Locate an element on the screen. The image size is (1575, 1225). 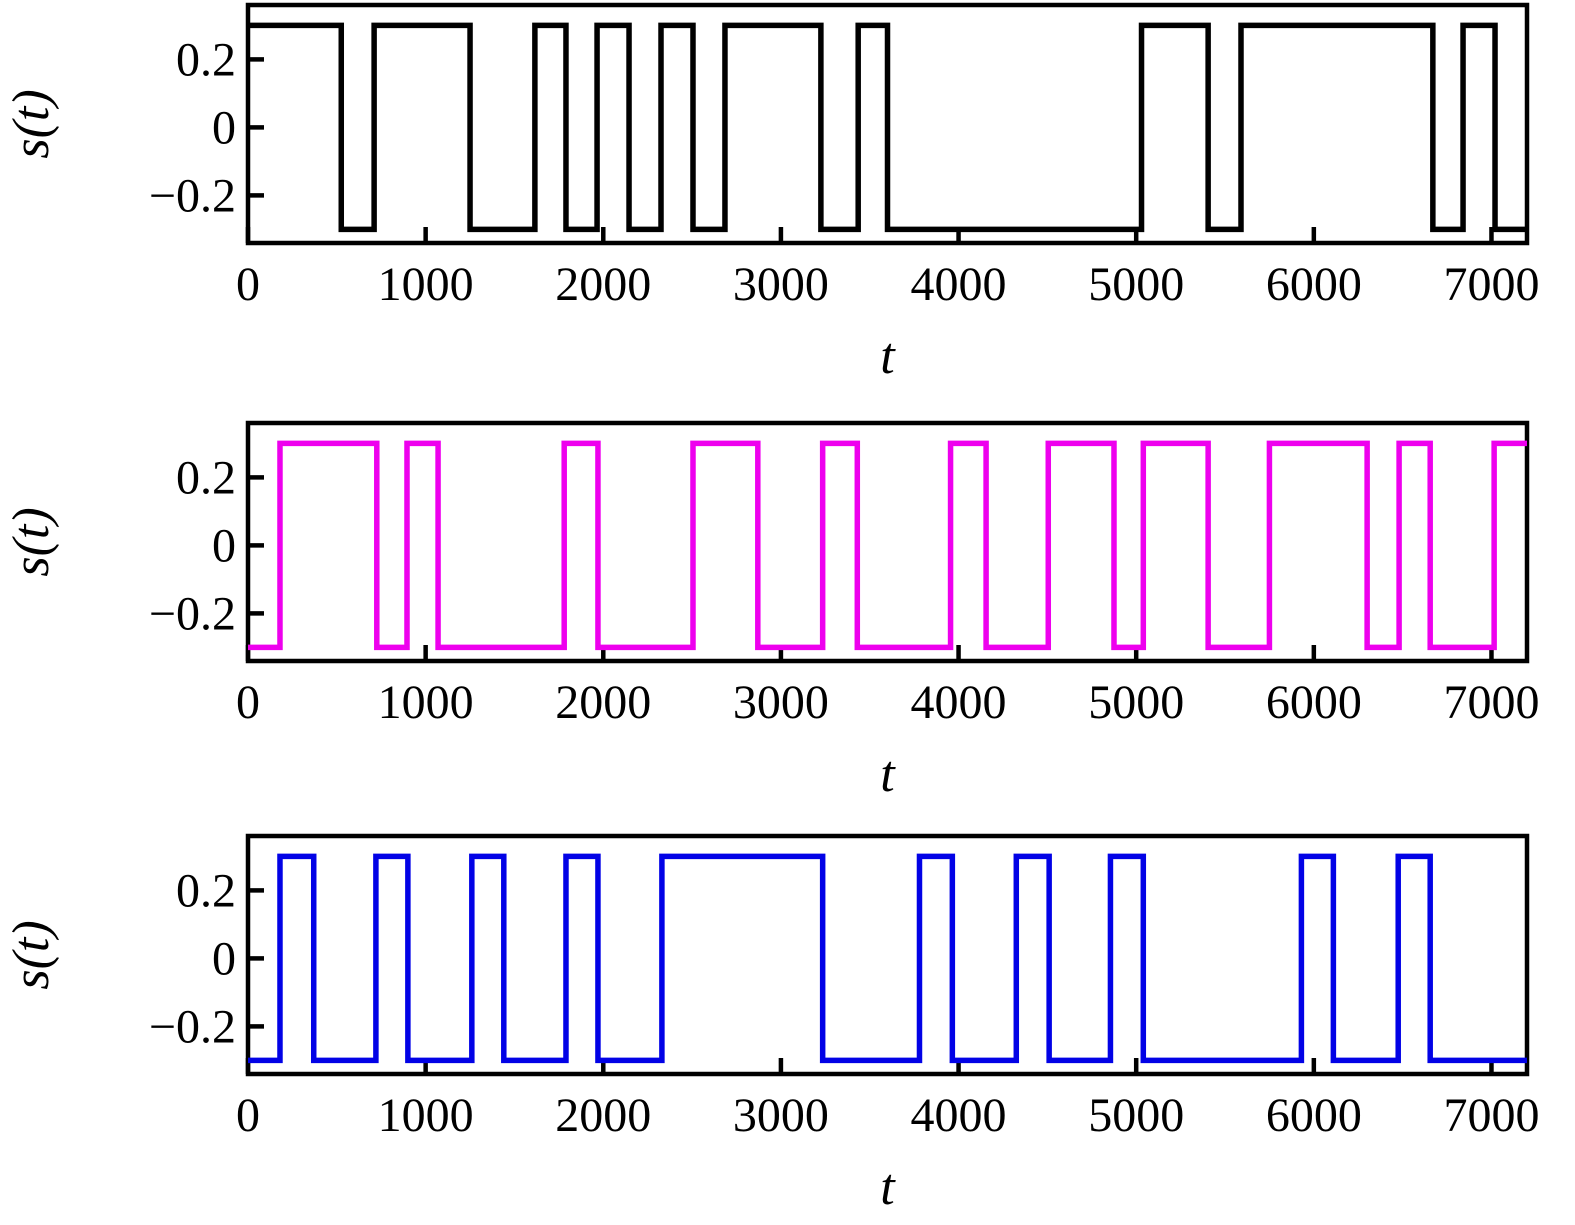
telegraph-signal-magenta-path is located at coordinates (887, 545).